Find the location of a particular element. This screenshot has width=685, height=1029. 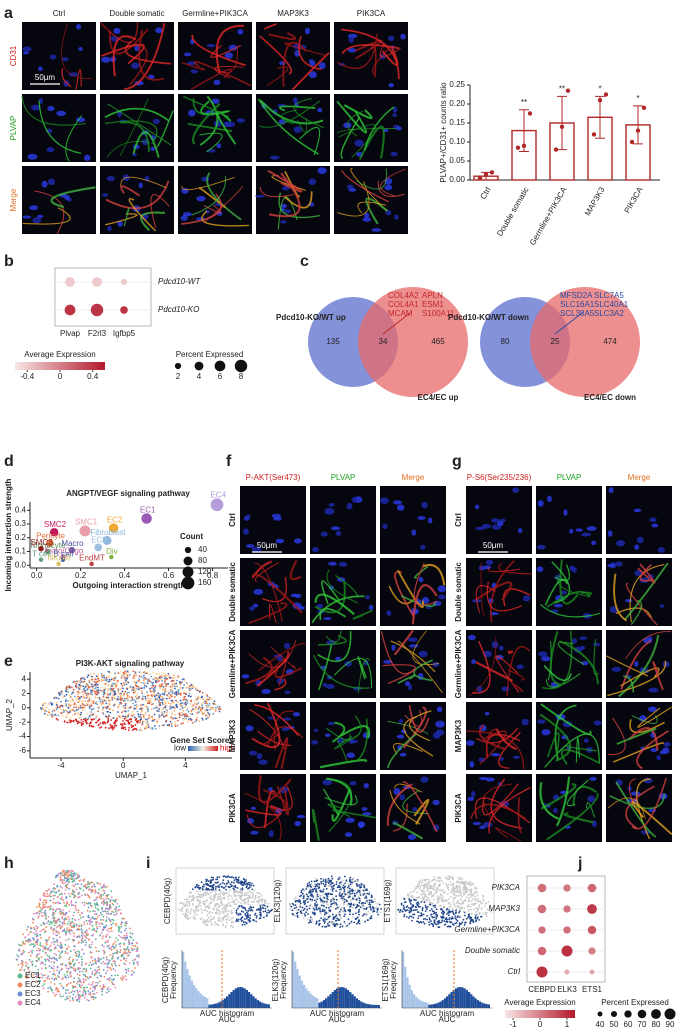

legend-tick-label: 8 is located at coordinates (241, 376).